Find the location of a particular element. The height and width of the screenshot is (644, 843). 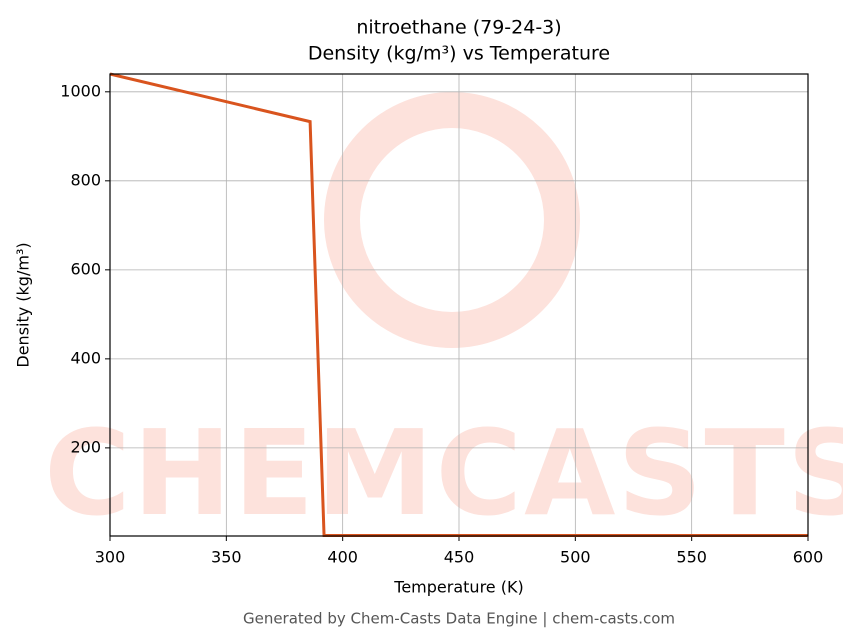

y-axis-label: Density (kg/m³) is located at coordinates (23, 304).